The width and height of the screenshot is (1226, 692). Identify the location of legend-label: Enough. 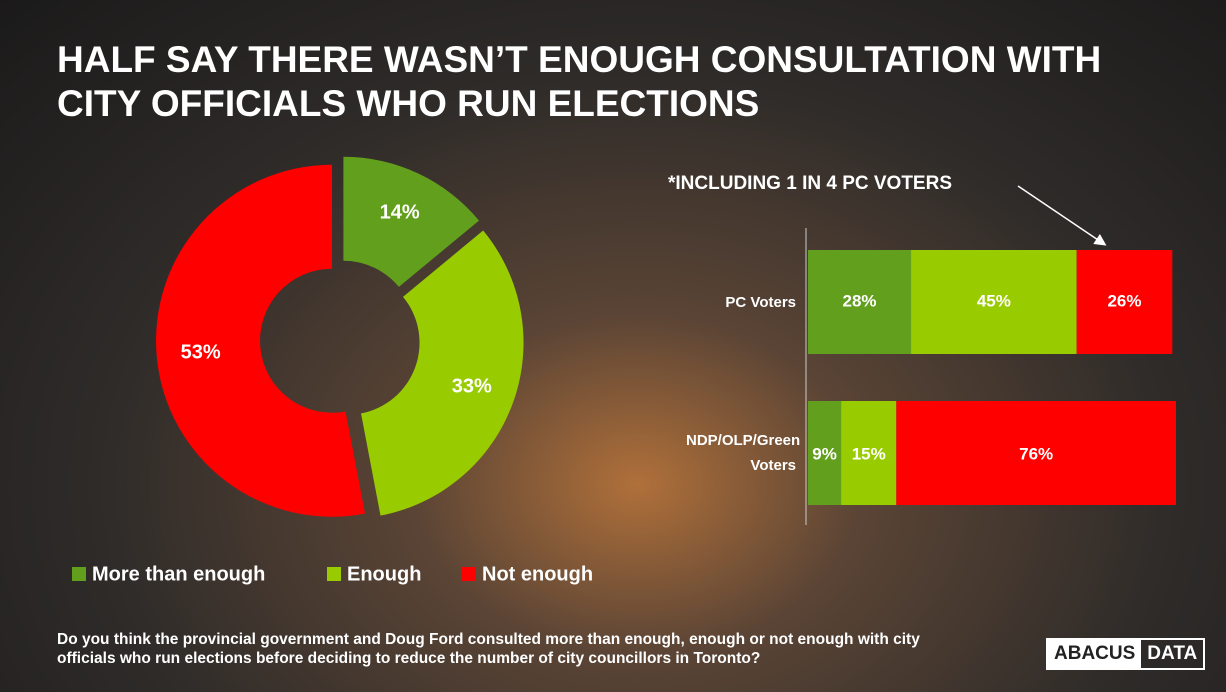
(384, 574).